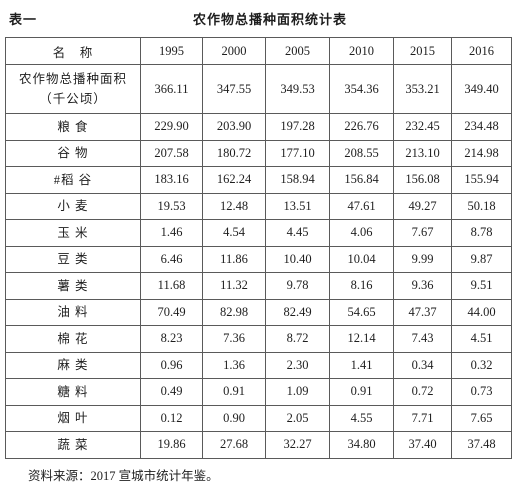 The image size is (518, 485). Describe the element at coordinates (422, 312) in the screenshot. I see `value-cell: 47.37` at that location.